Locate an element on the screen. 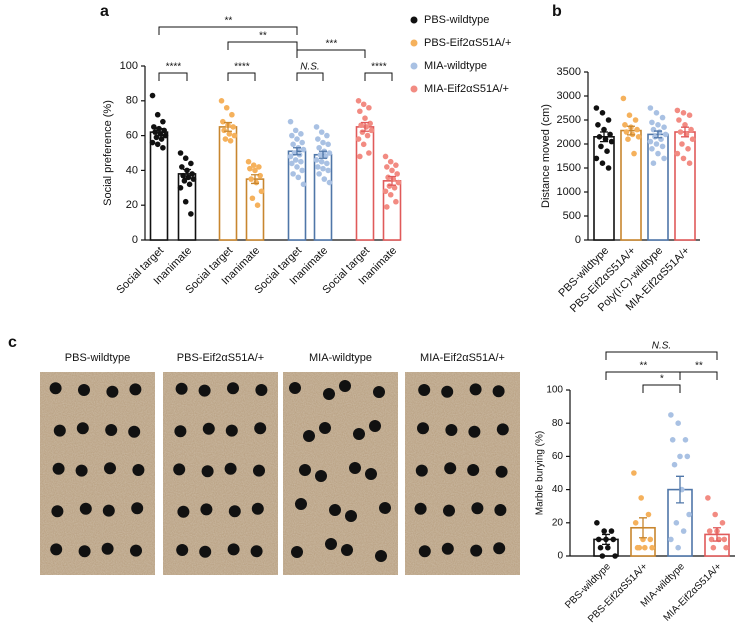 The image size is (750, 631). legend-label: MIA-Eif2αS51A/+ is located at coordinates (466, 89).